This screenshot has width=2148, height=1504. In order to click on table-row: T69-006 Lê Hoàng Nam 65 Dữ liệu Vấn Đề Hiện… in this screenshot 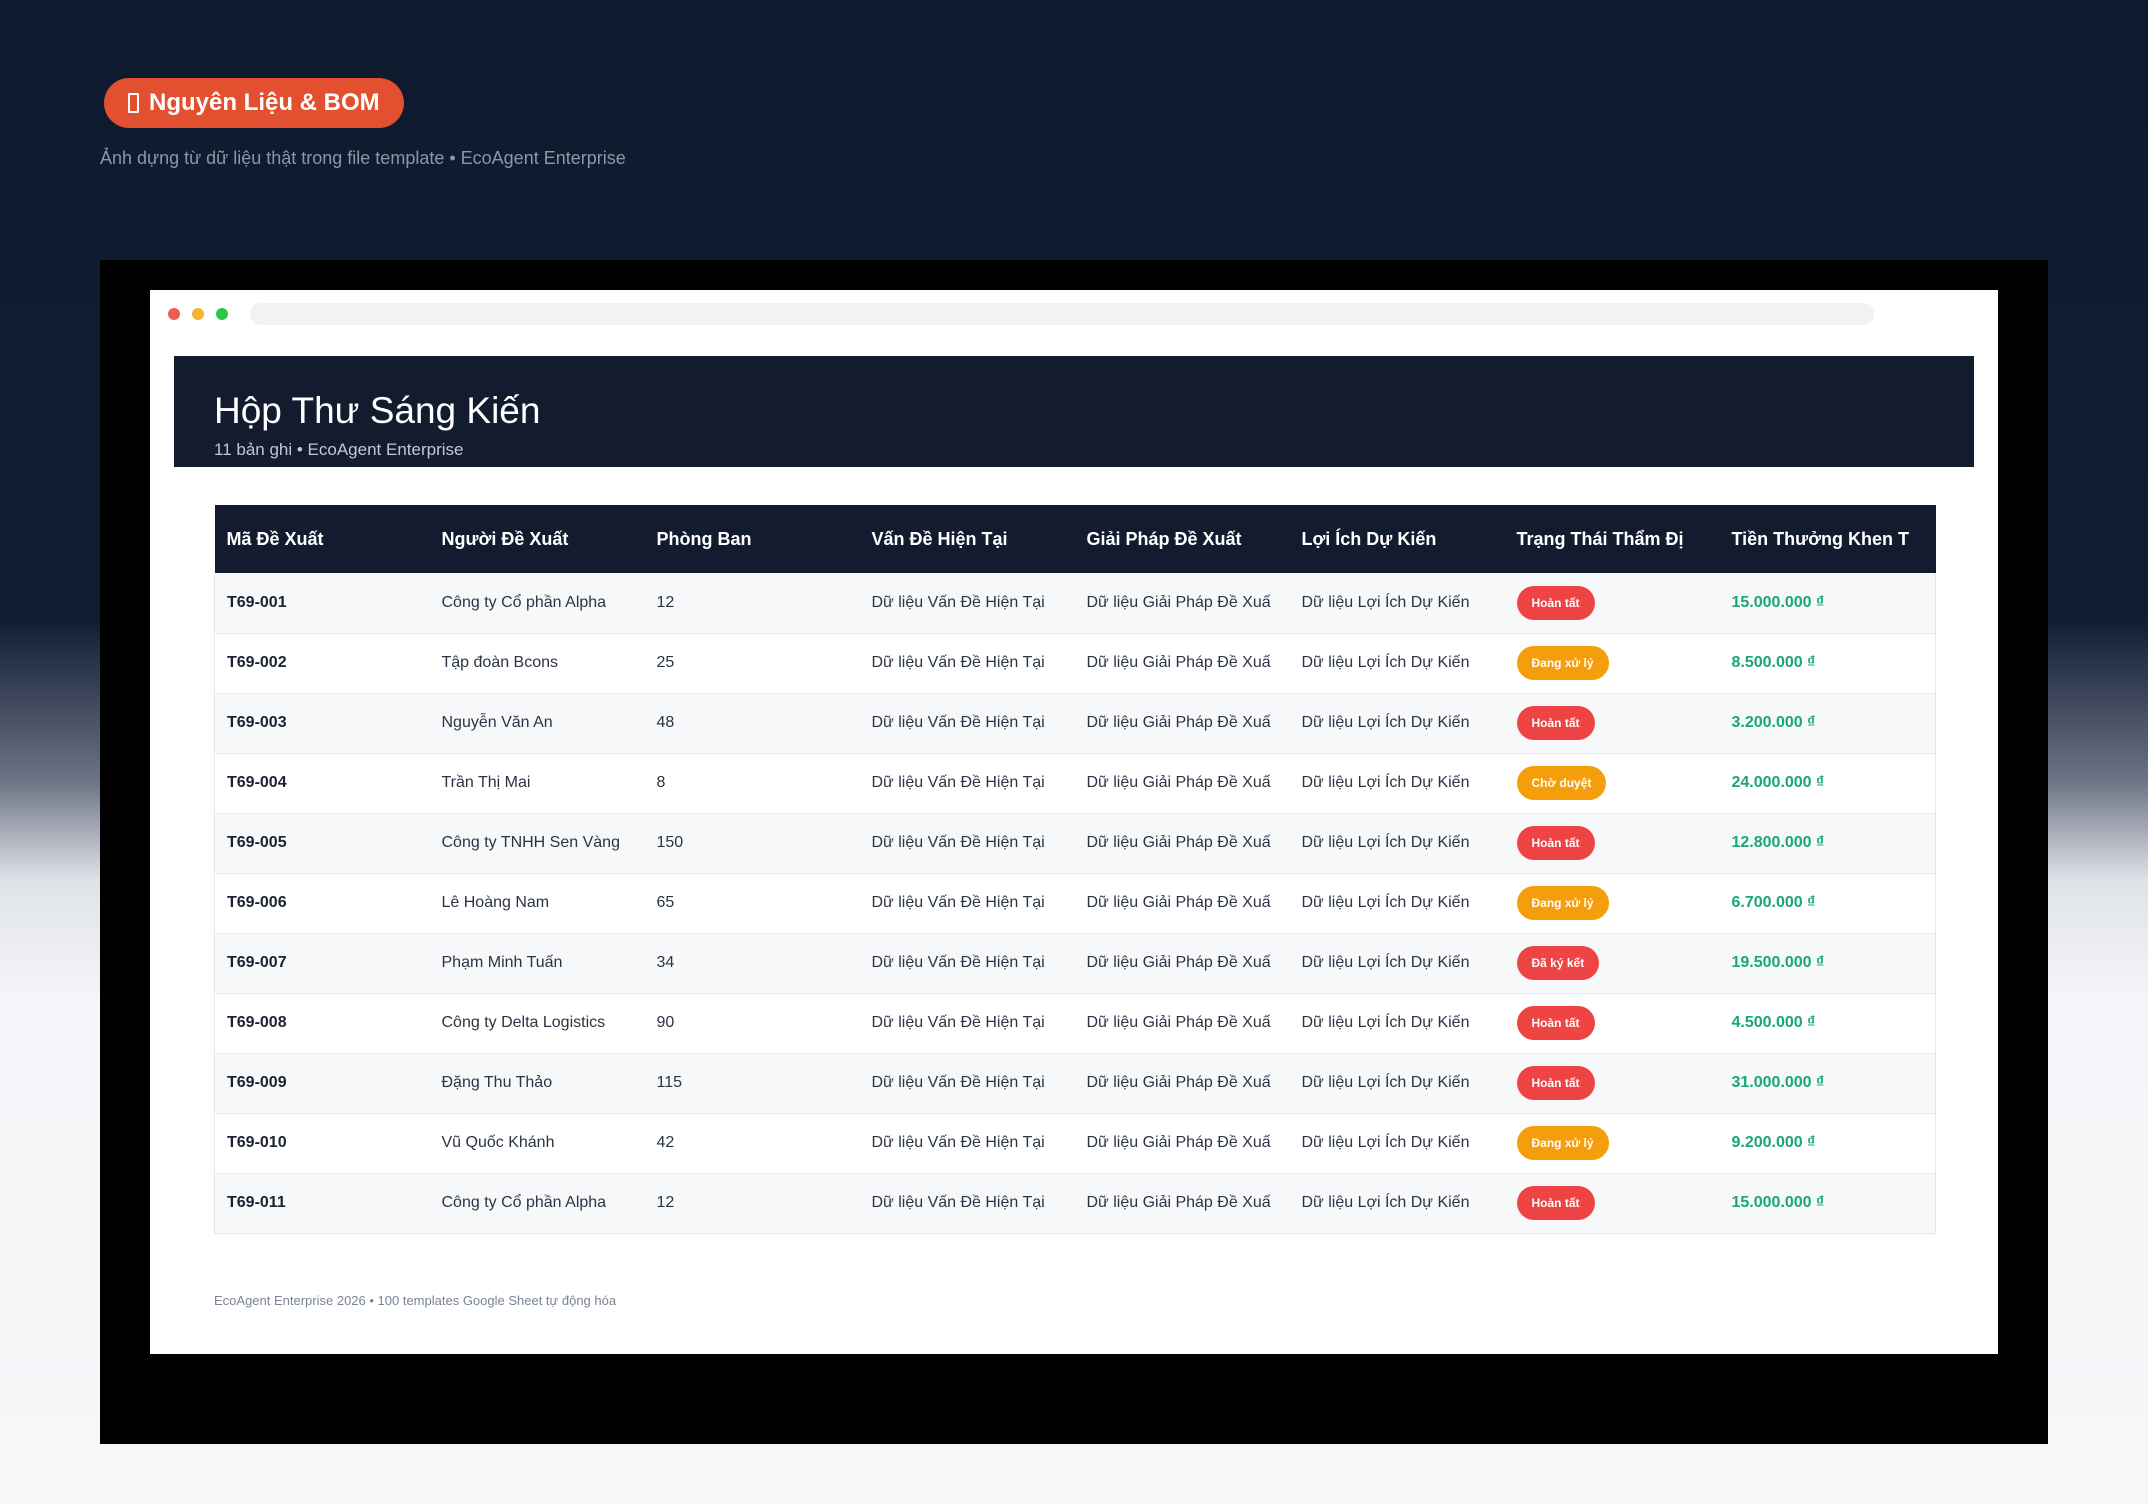, I will do `click(1075, 903)`.